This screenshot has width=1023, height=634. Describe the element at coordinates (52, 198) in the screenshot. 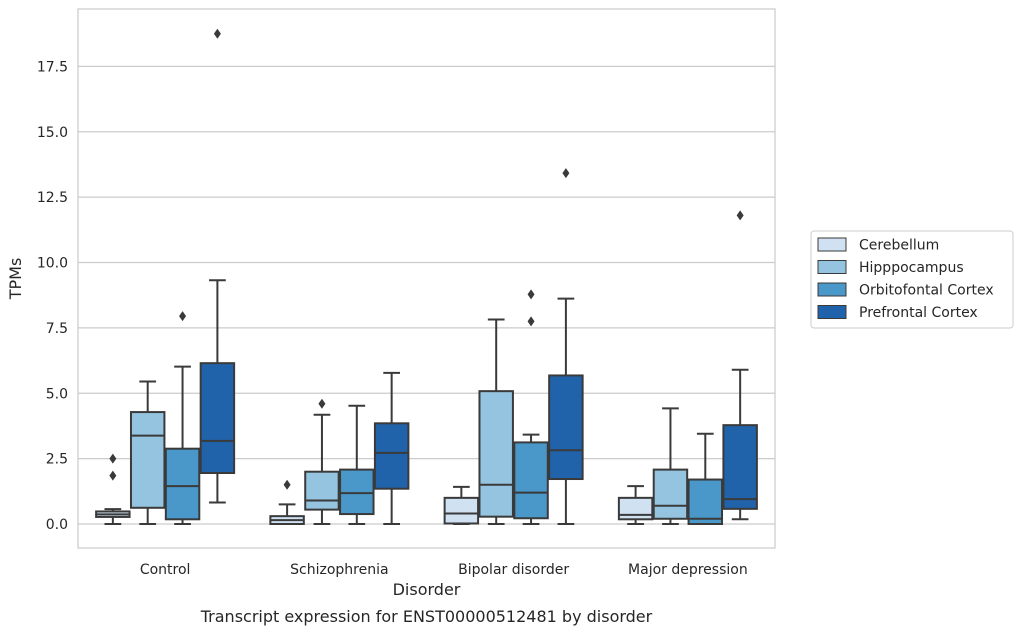

I see `y-tick-label: 12.5` at that location.